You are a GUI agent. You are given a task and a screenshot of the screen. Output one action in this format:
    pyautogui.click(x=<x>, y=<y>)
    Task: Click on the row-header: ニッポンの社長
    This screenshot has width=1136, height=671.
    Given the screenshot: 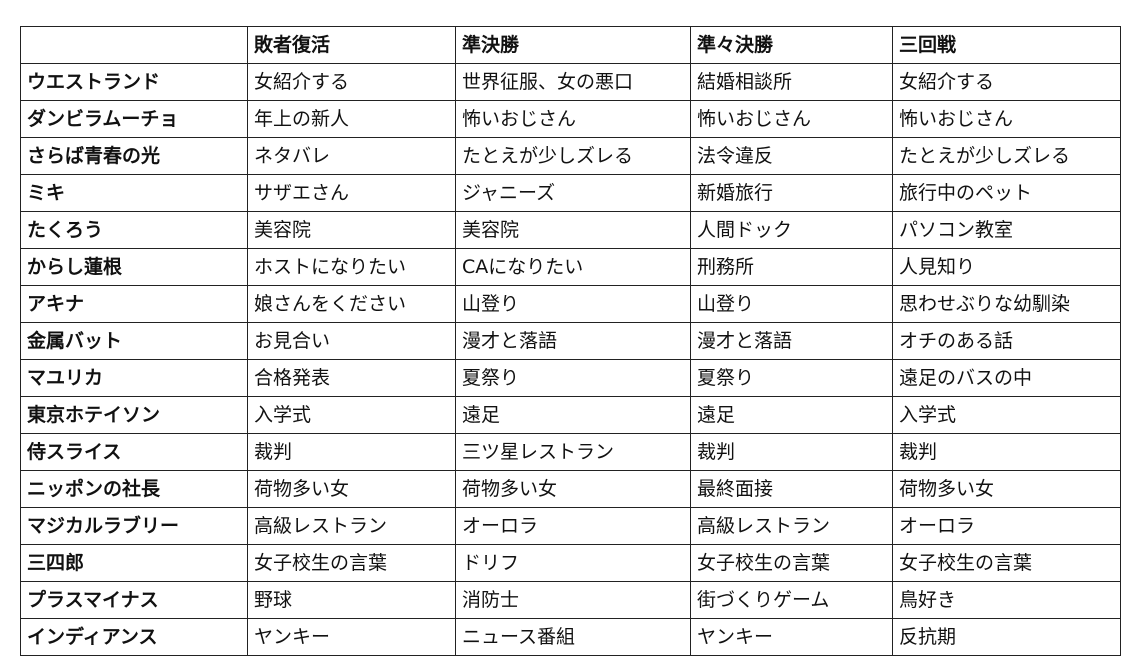 What is the action you would take?
    pyautogui.click(x=134, y=489)
    